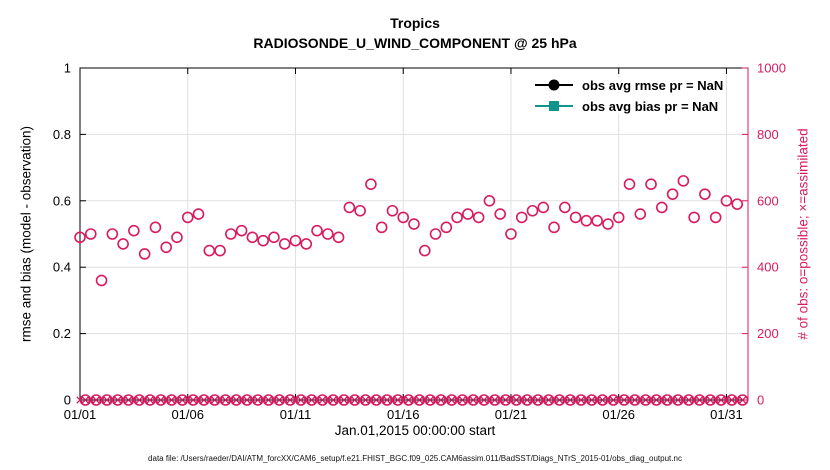 The width and height of the screenshot is (830, 470). Describe the element at coordinates (187, 414) in the screenshot. I see `svg-text: 01/06` at that location.